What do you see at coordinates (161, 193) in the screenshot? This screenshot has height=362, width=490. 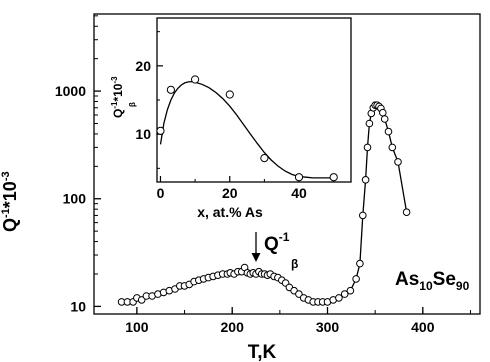 I see `inset-x-tick-label: 0` at bounding box center [161, 193].